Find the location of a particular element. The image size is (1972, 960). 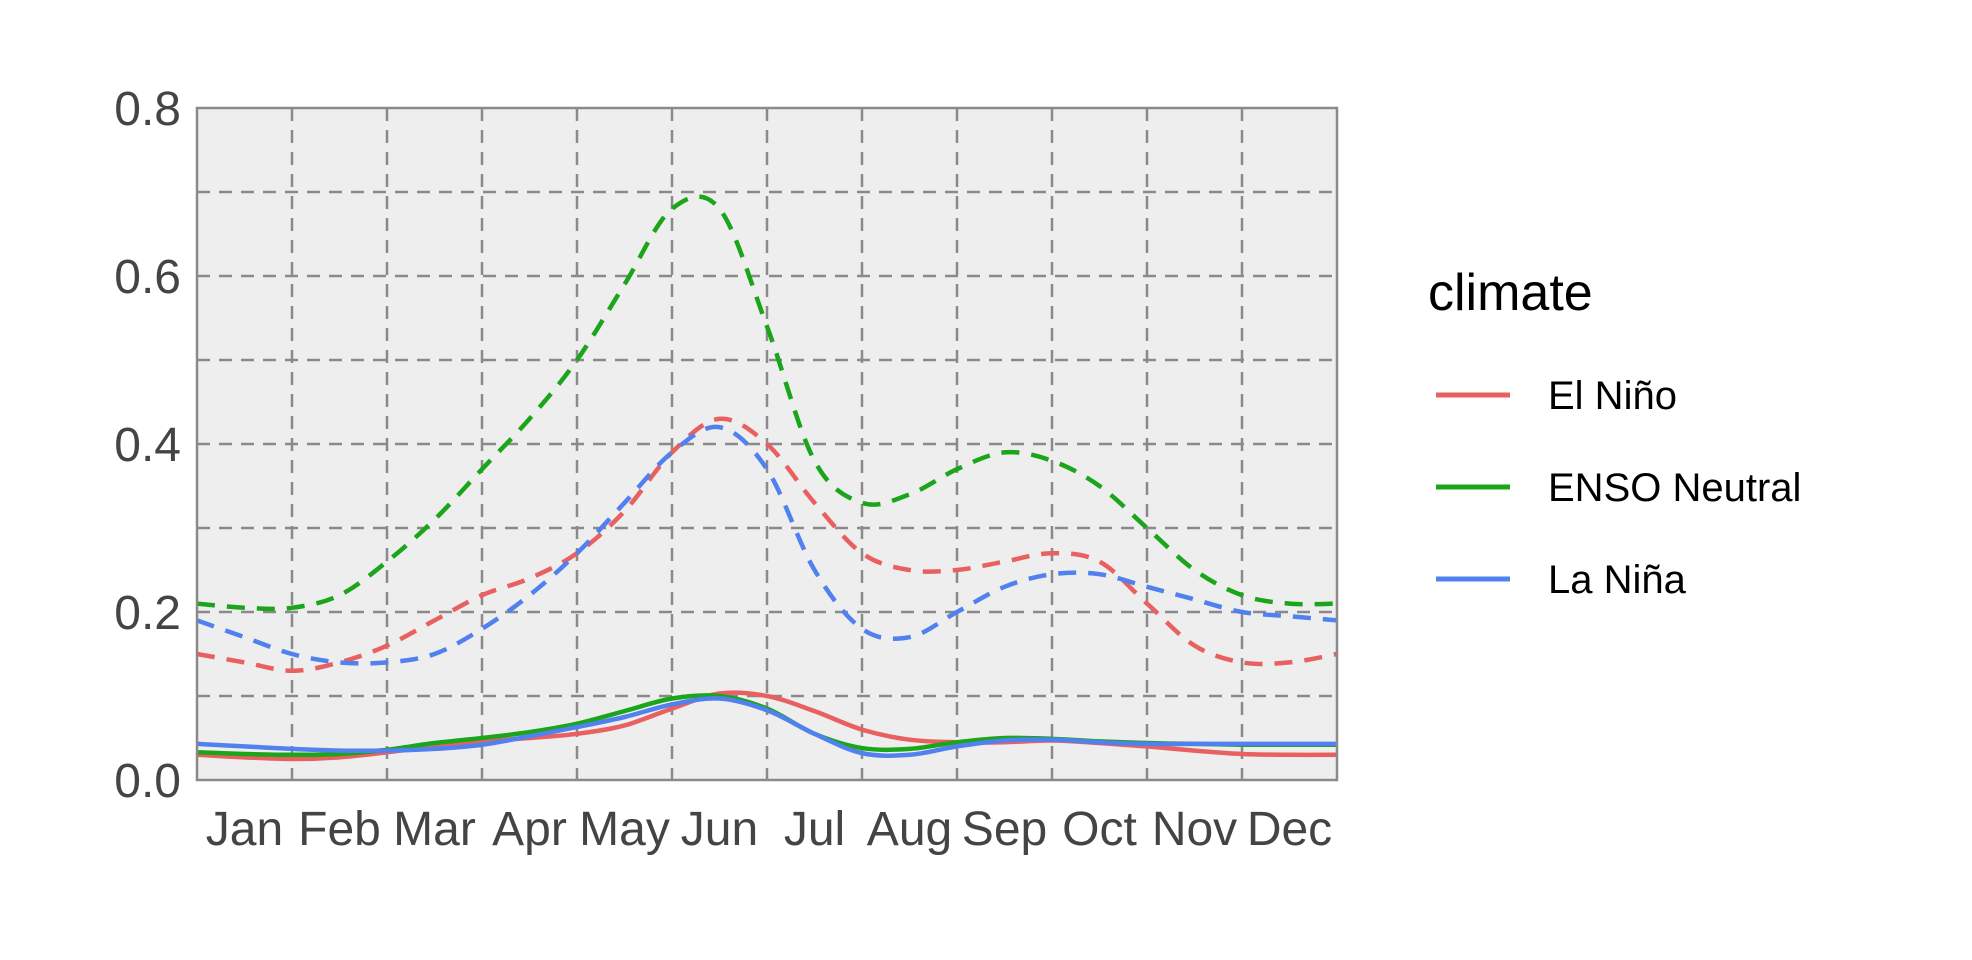

x-tick-label: Mar is located at coordinates (434, 829).